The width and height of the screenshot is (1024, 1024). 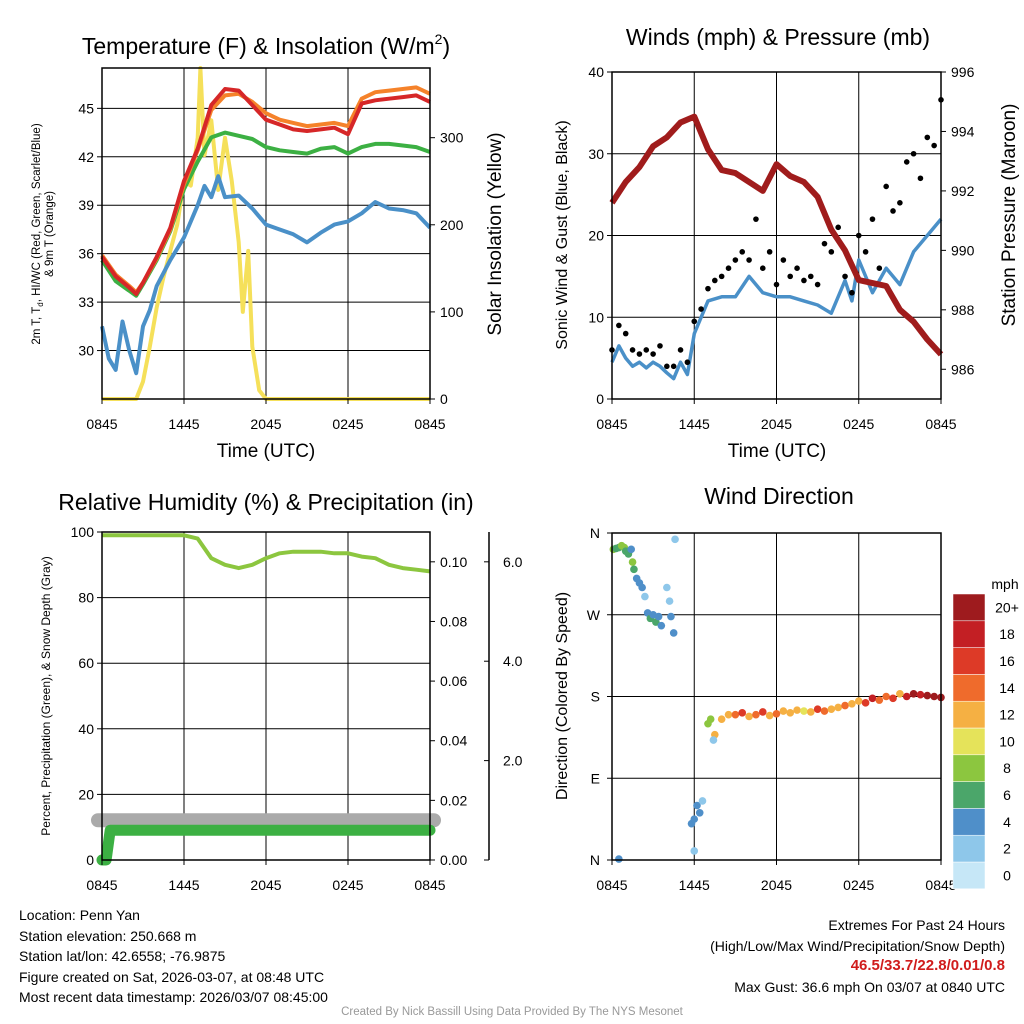 What do you see at coordinates (86, 598) in the screenshot?
I see `humidity-ytick-label: 80` at bounding box center [86, 598].